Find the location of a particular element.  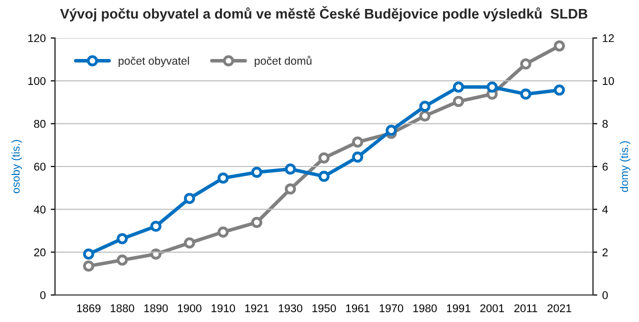

y2-tick-label: 0 is located at coordinates (605, 295).